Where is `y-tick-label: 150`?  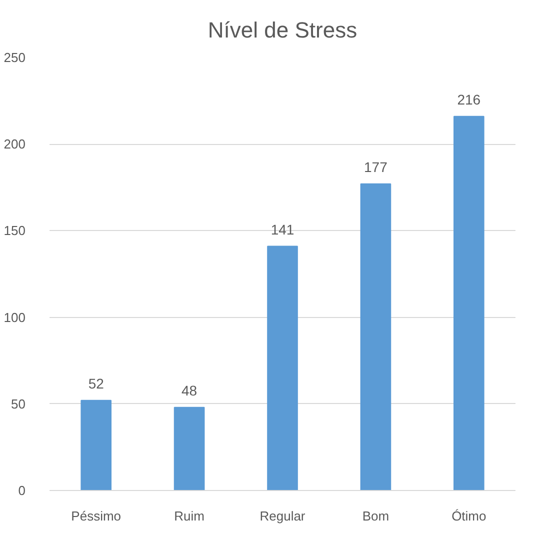 y-tick-label: 150 is located at coordinates (15, 230).